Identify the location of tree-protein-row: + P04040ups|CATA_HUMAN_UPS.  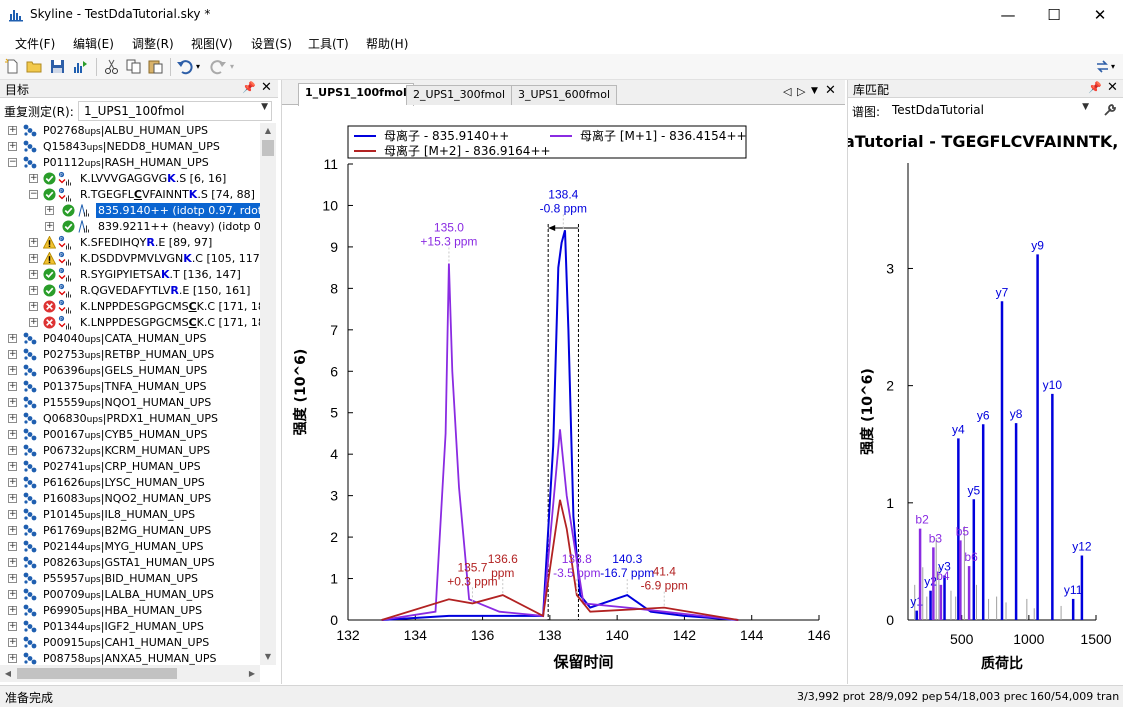
(130, 339).